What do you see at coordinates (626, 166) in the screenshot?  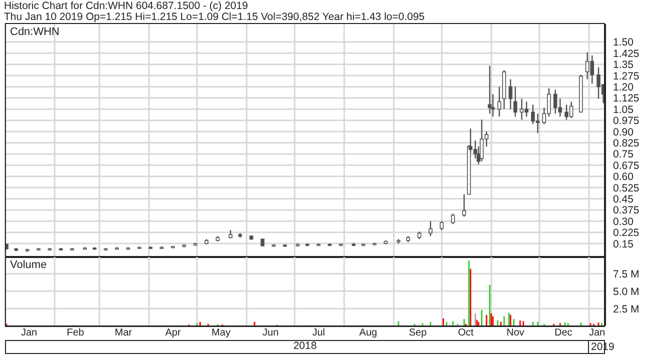 I see `y-tick-label: 0.675` at bounding box center [626, 166].